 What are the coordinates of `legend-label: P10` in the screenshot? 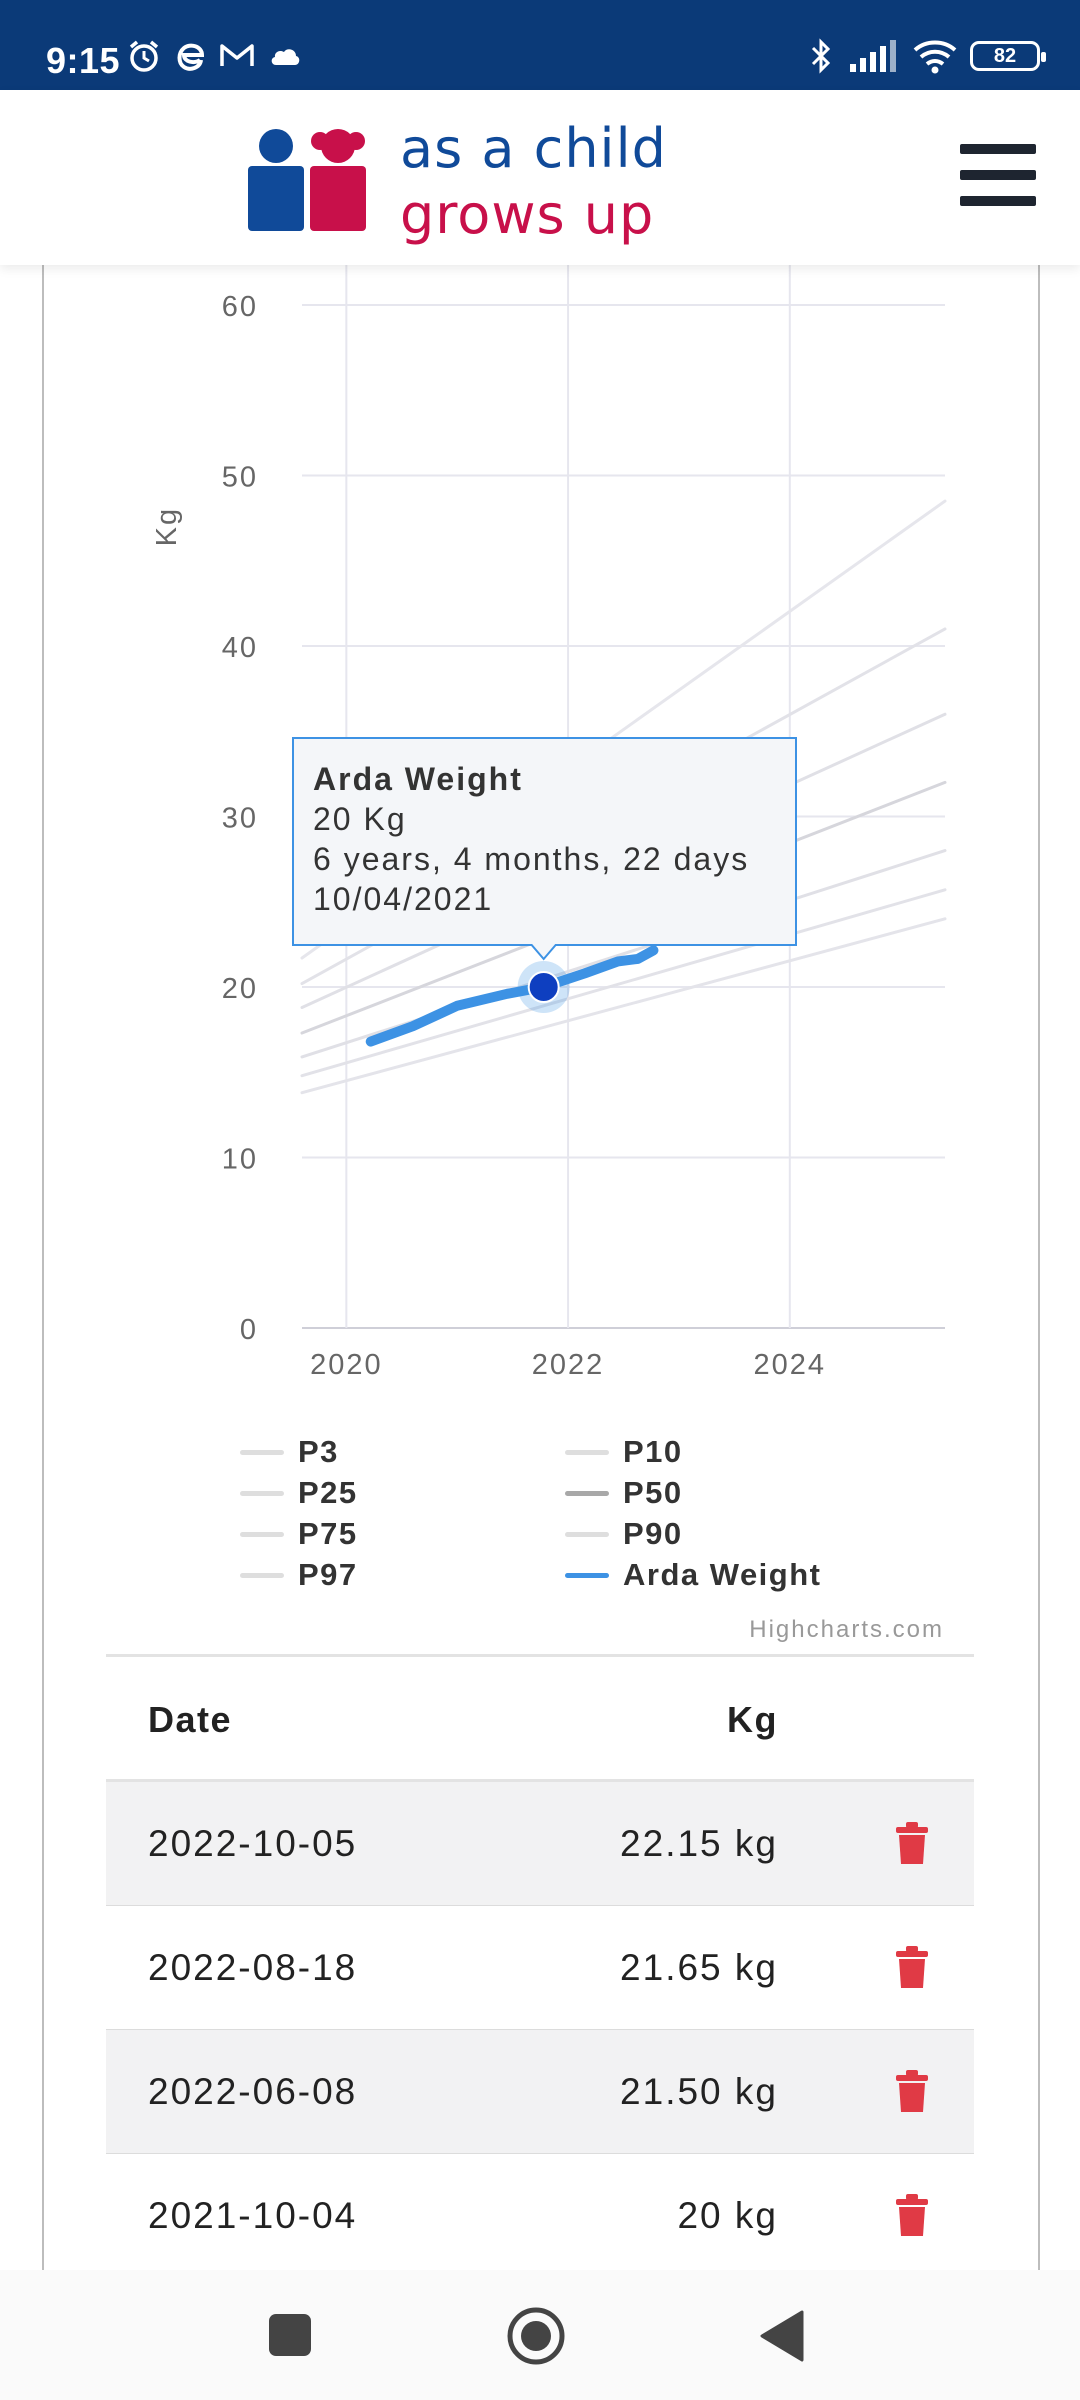 It's located at (653, 1451).